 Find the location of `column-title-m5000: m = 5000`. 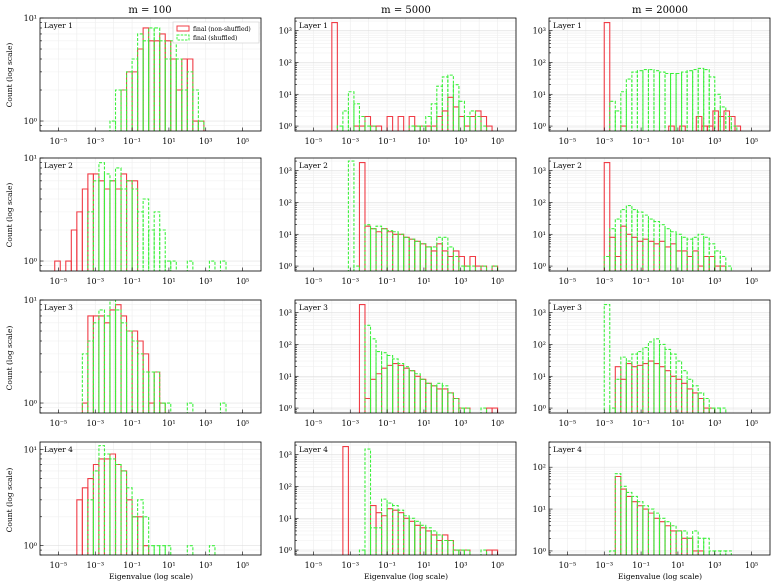

column-title-m5000: m = 5000 is located at coordinates (406, 10).